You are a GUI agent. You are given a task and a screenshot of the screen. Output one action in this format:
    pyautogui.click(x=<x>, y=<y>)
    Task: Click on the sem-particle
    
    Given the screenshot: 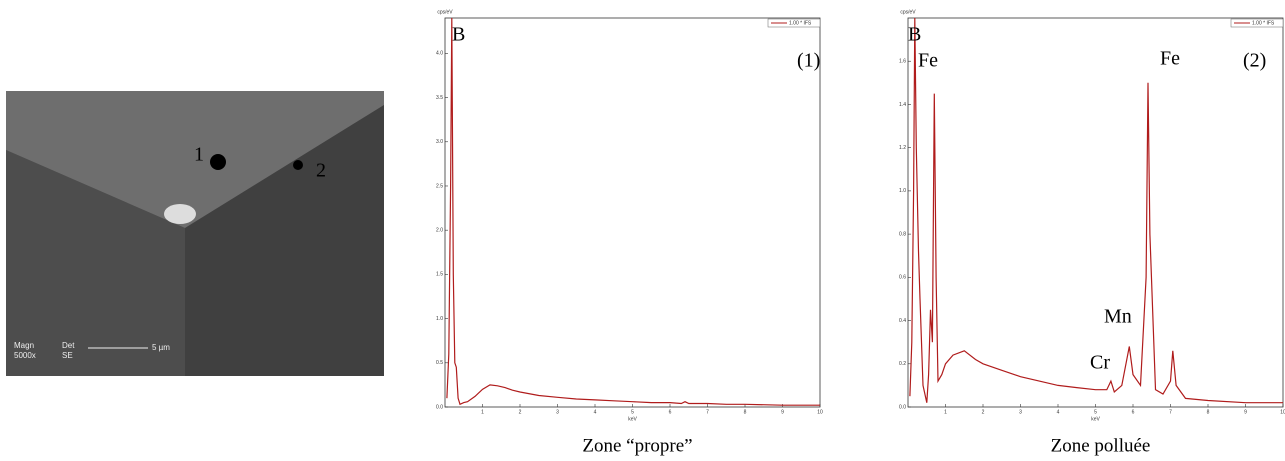 What is the action you would take?
    pyautogui.click(x=180, y=214)
    